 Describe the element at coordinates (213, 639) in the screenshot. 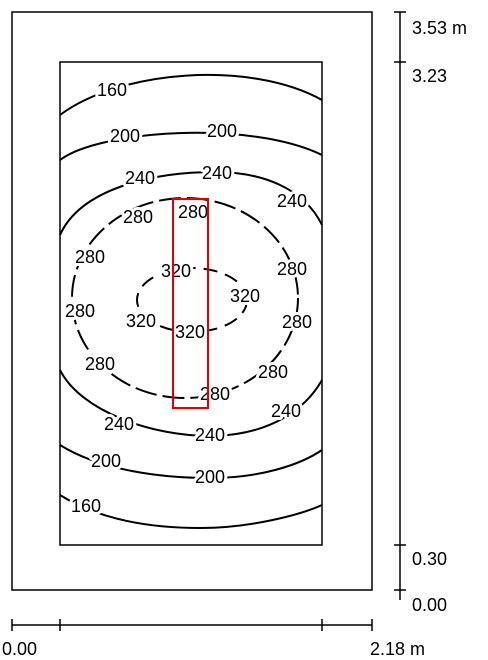

I see `horizontal-dimension: 0.00 2.18 m` at that location.